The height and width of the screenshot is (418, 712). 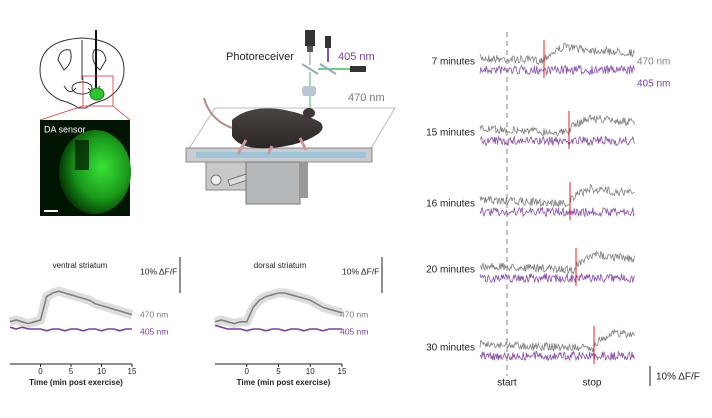 What do you see at coordinates (80, 265) in the screenshot?
I see `chart-title: ventral striatum` at bounding box center [80, 265].